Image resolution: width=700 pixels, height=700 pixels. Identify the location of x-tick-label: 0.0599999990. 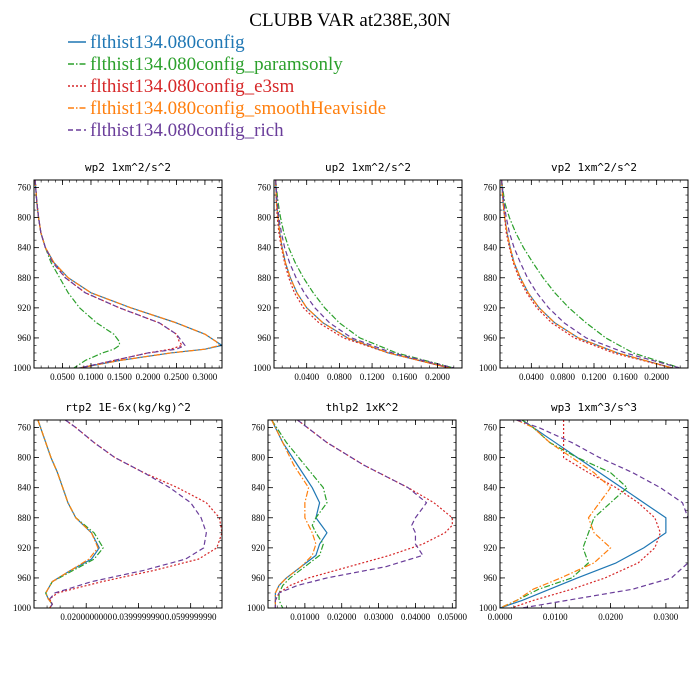
(191, 617).